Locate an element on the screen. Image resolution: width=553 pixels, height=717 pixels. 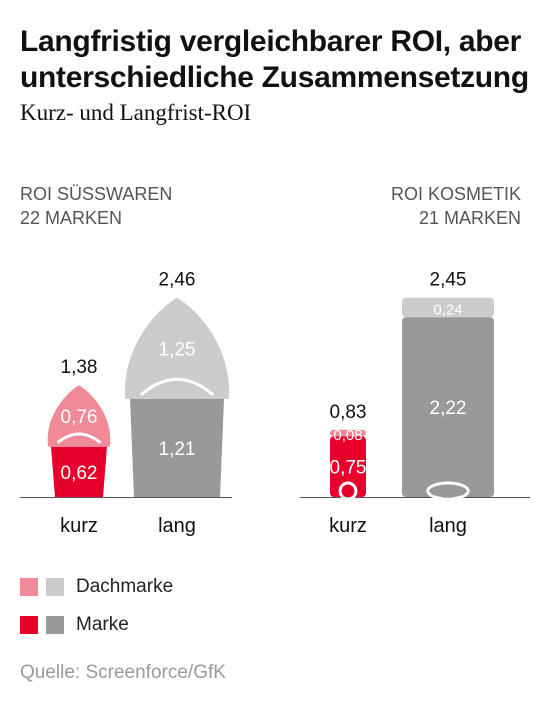
swirl-line-suesswaren-lang is located at coordinates (177, 387).